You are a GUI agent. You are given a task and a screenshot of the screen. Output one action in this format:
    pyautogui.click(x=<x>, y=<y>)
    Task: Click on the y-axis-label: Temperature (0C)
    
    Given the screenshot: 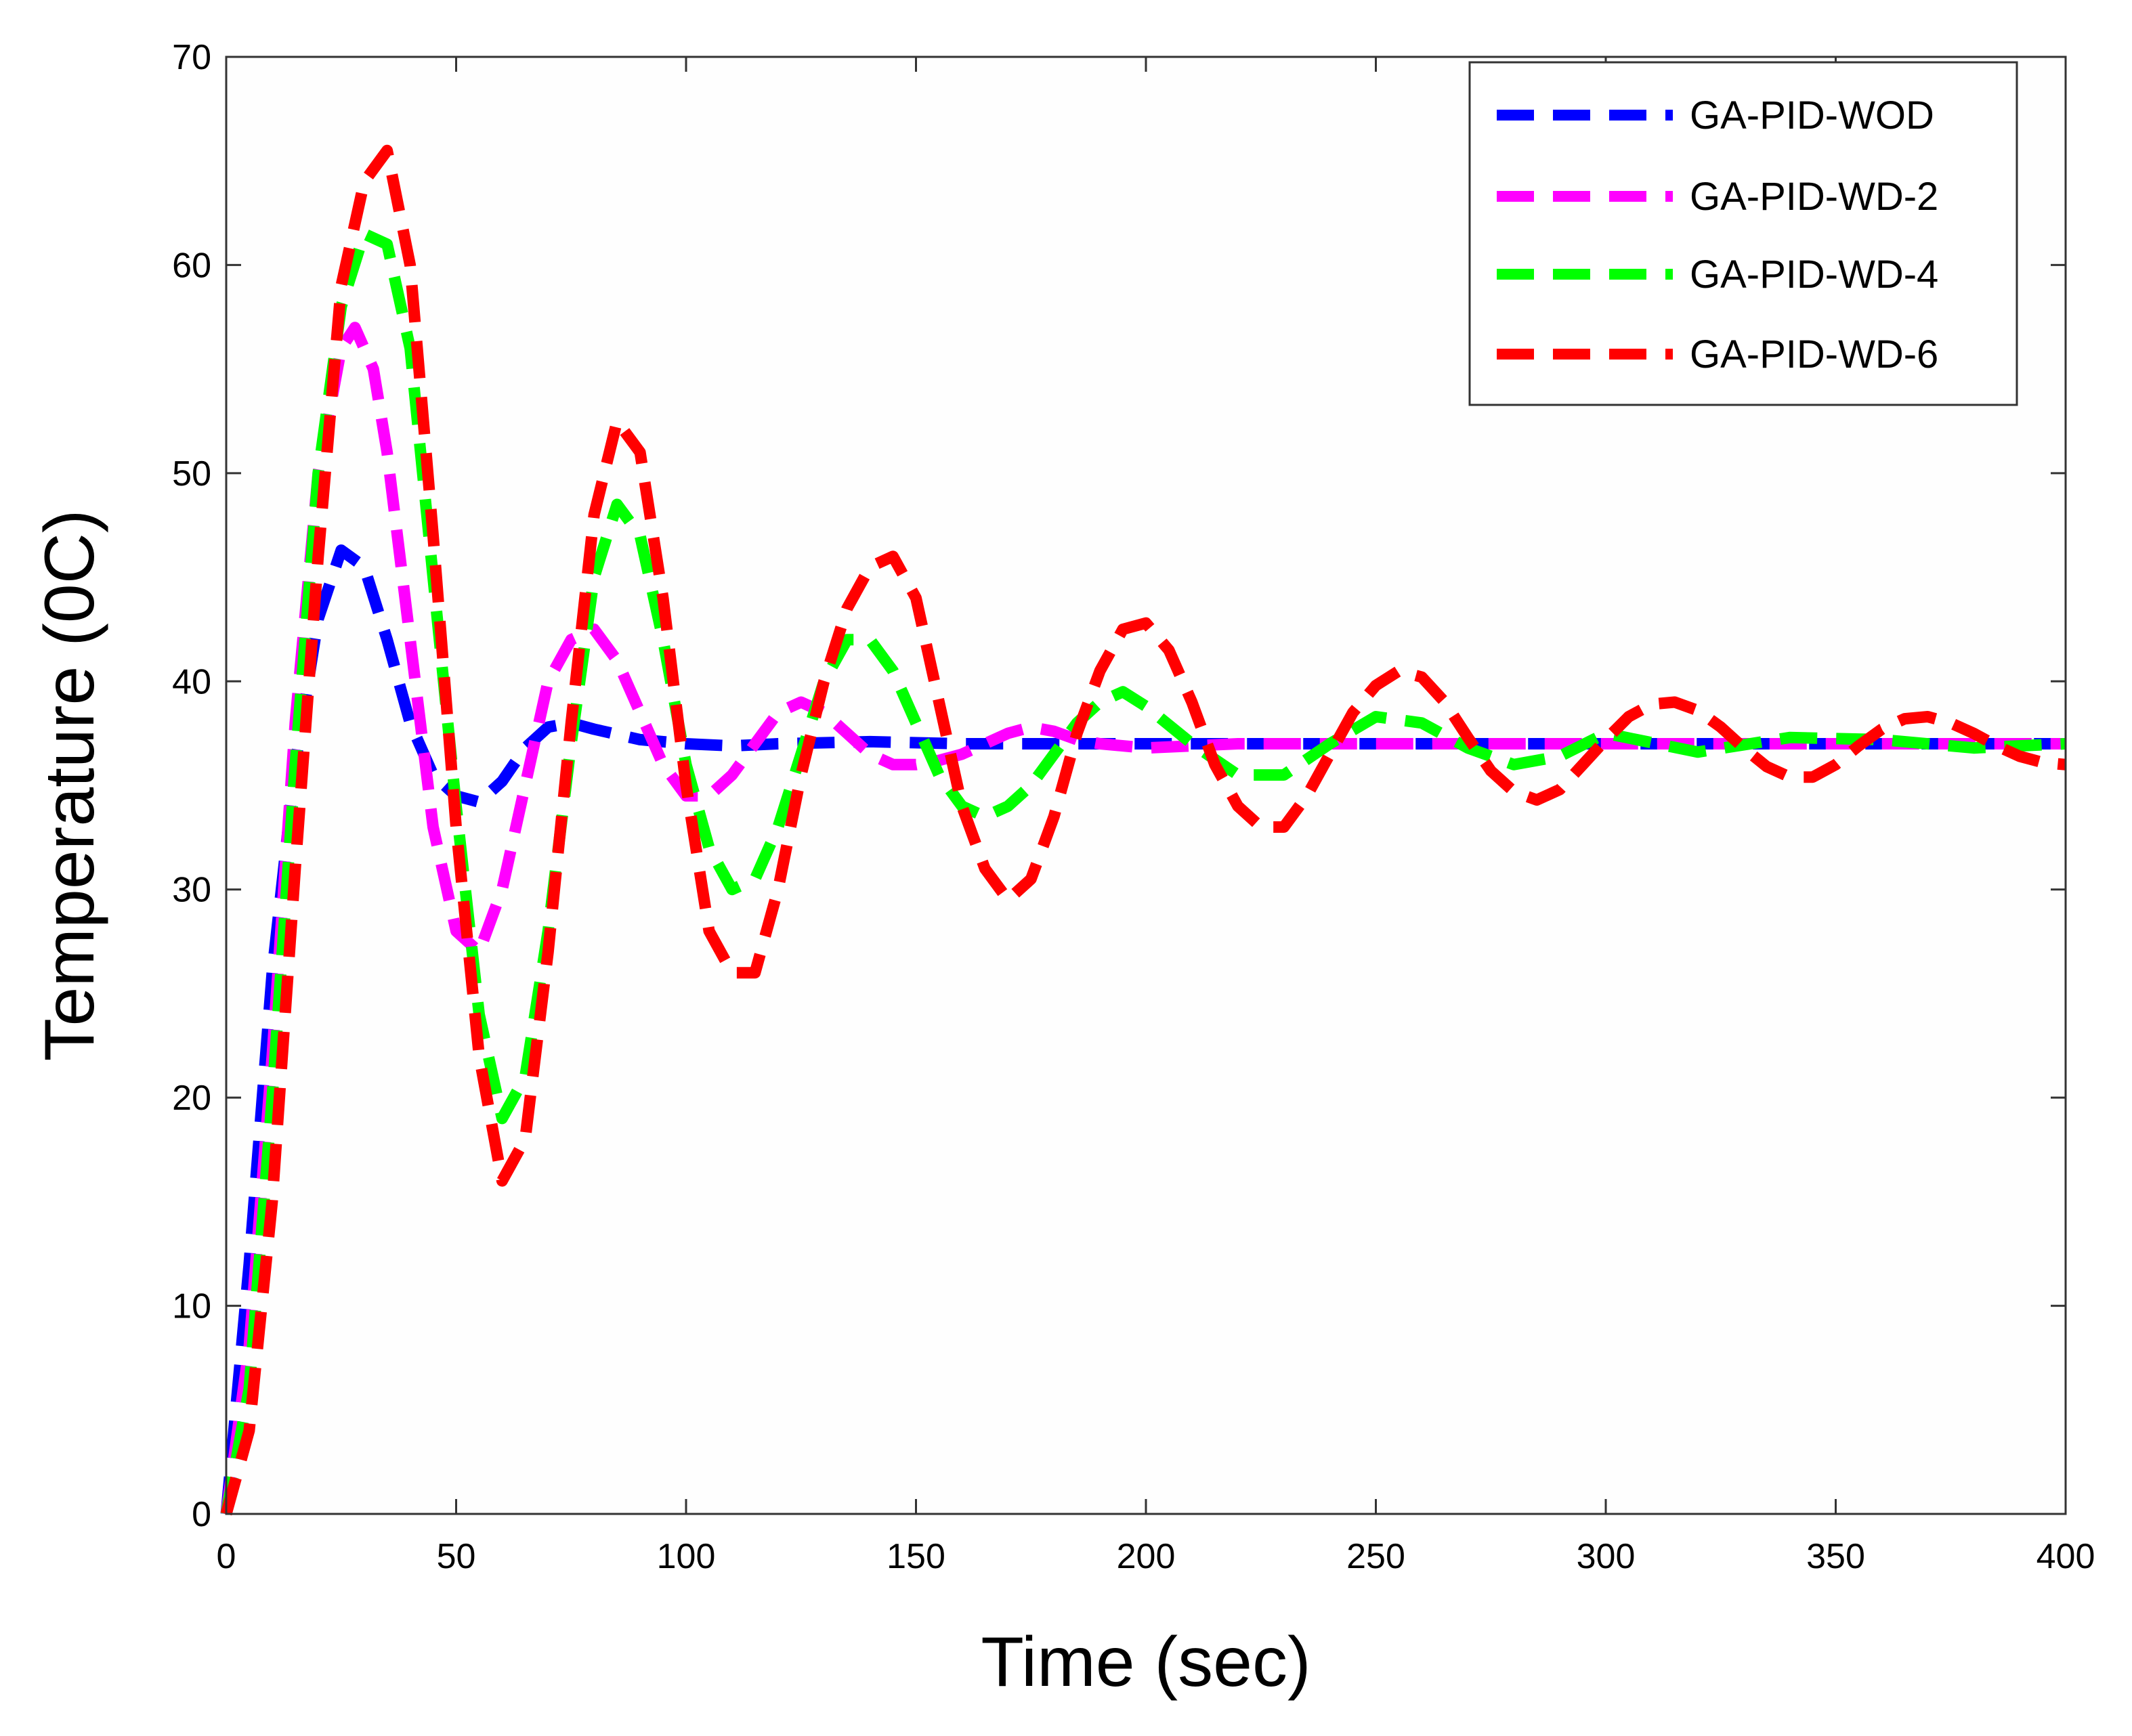 What is the action you would take?
    pyautogui.click(x=69, y=786)
    